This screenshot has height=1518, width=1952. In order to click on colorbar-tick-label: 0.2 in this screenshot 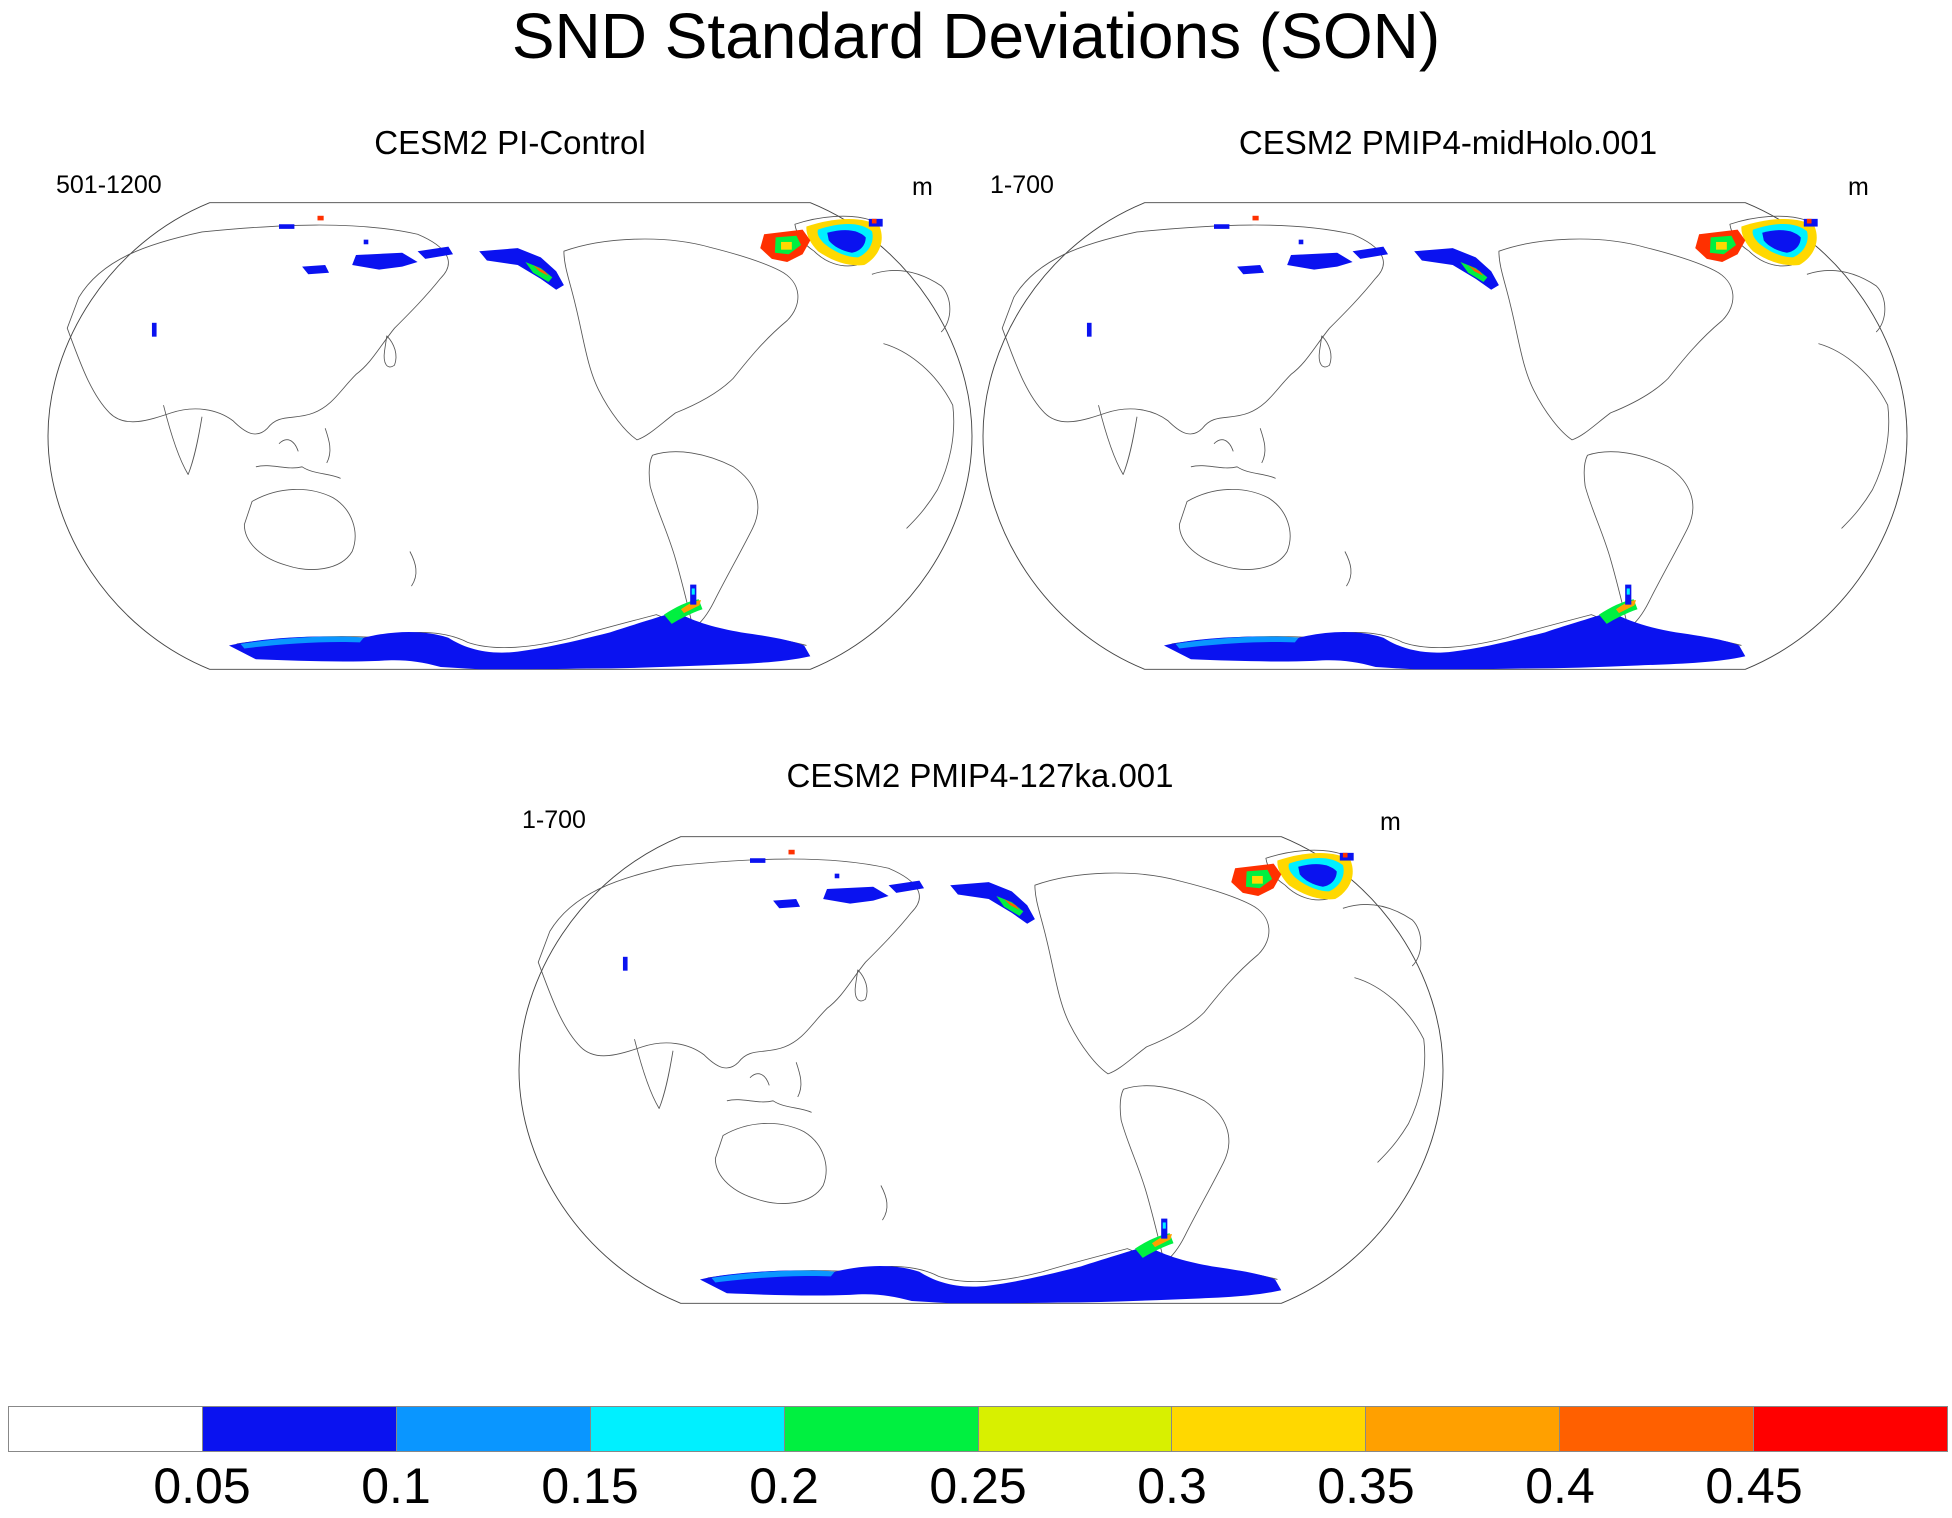, I will do `click(784, 1486)`.